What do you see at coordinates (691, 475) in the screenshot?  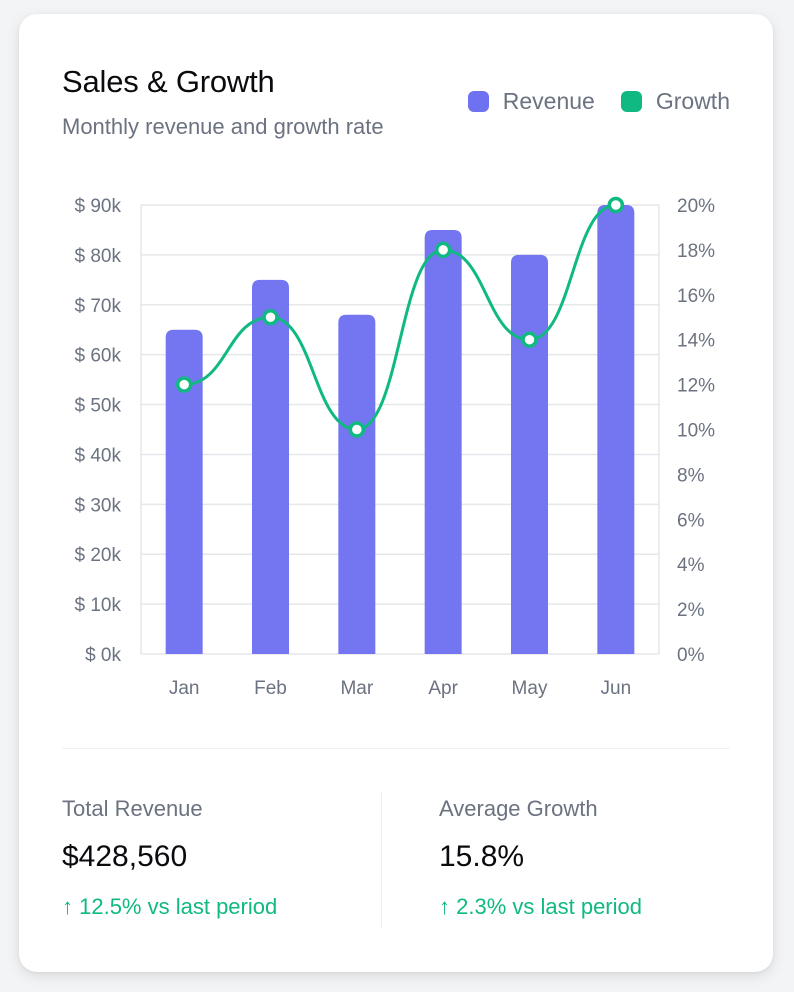 I see `y-right-tick-label: 8%` at bounding box center [691, 475].